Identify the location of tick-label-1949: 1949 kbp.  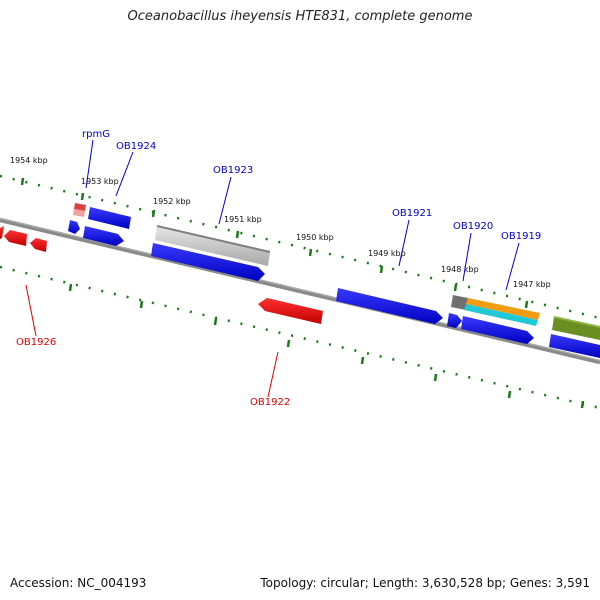
(387, 253).